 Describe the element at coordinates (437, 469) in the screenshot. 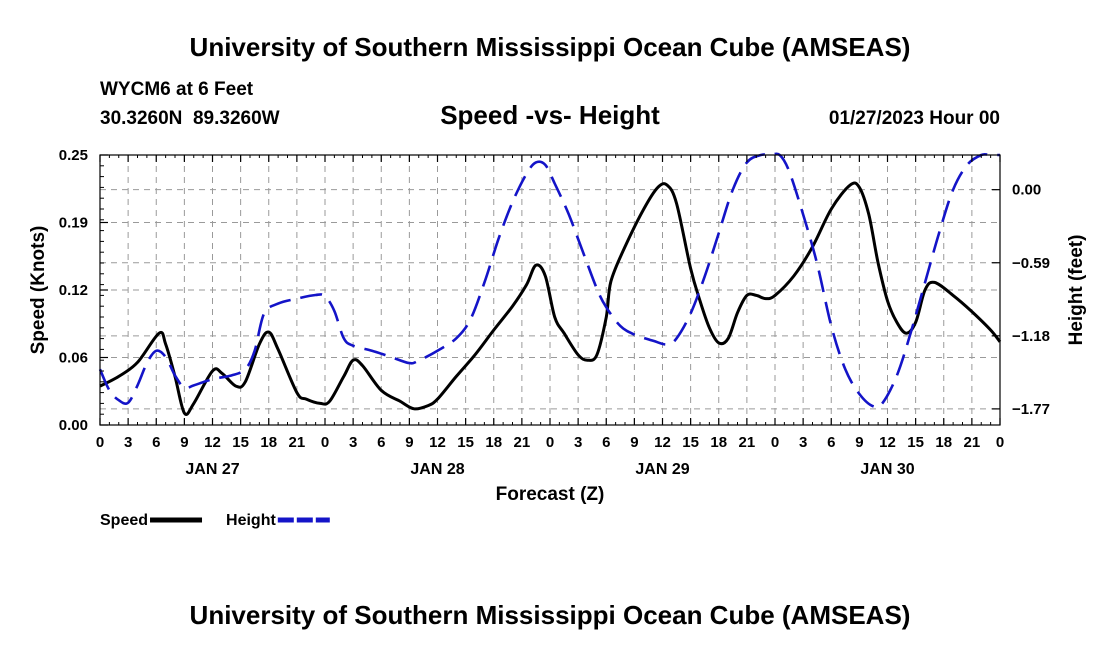

I see `day-label: JAN 28` at that location.